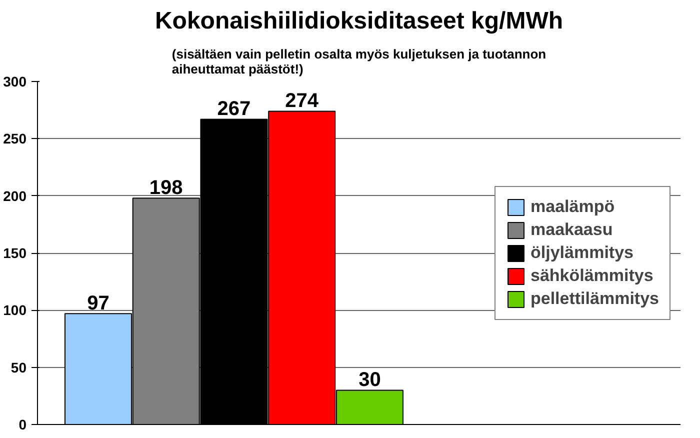 The height and width of the screenshot is (438, 700). I want to click on y-tick-label: 150, so click(15, 253).